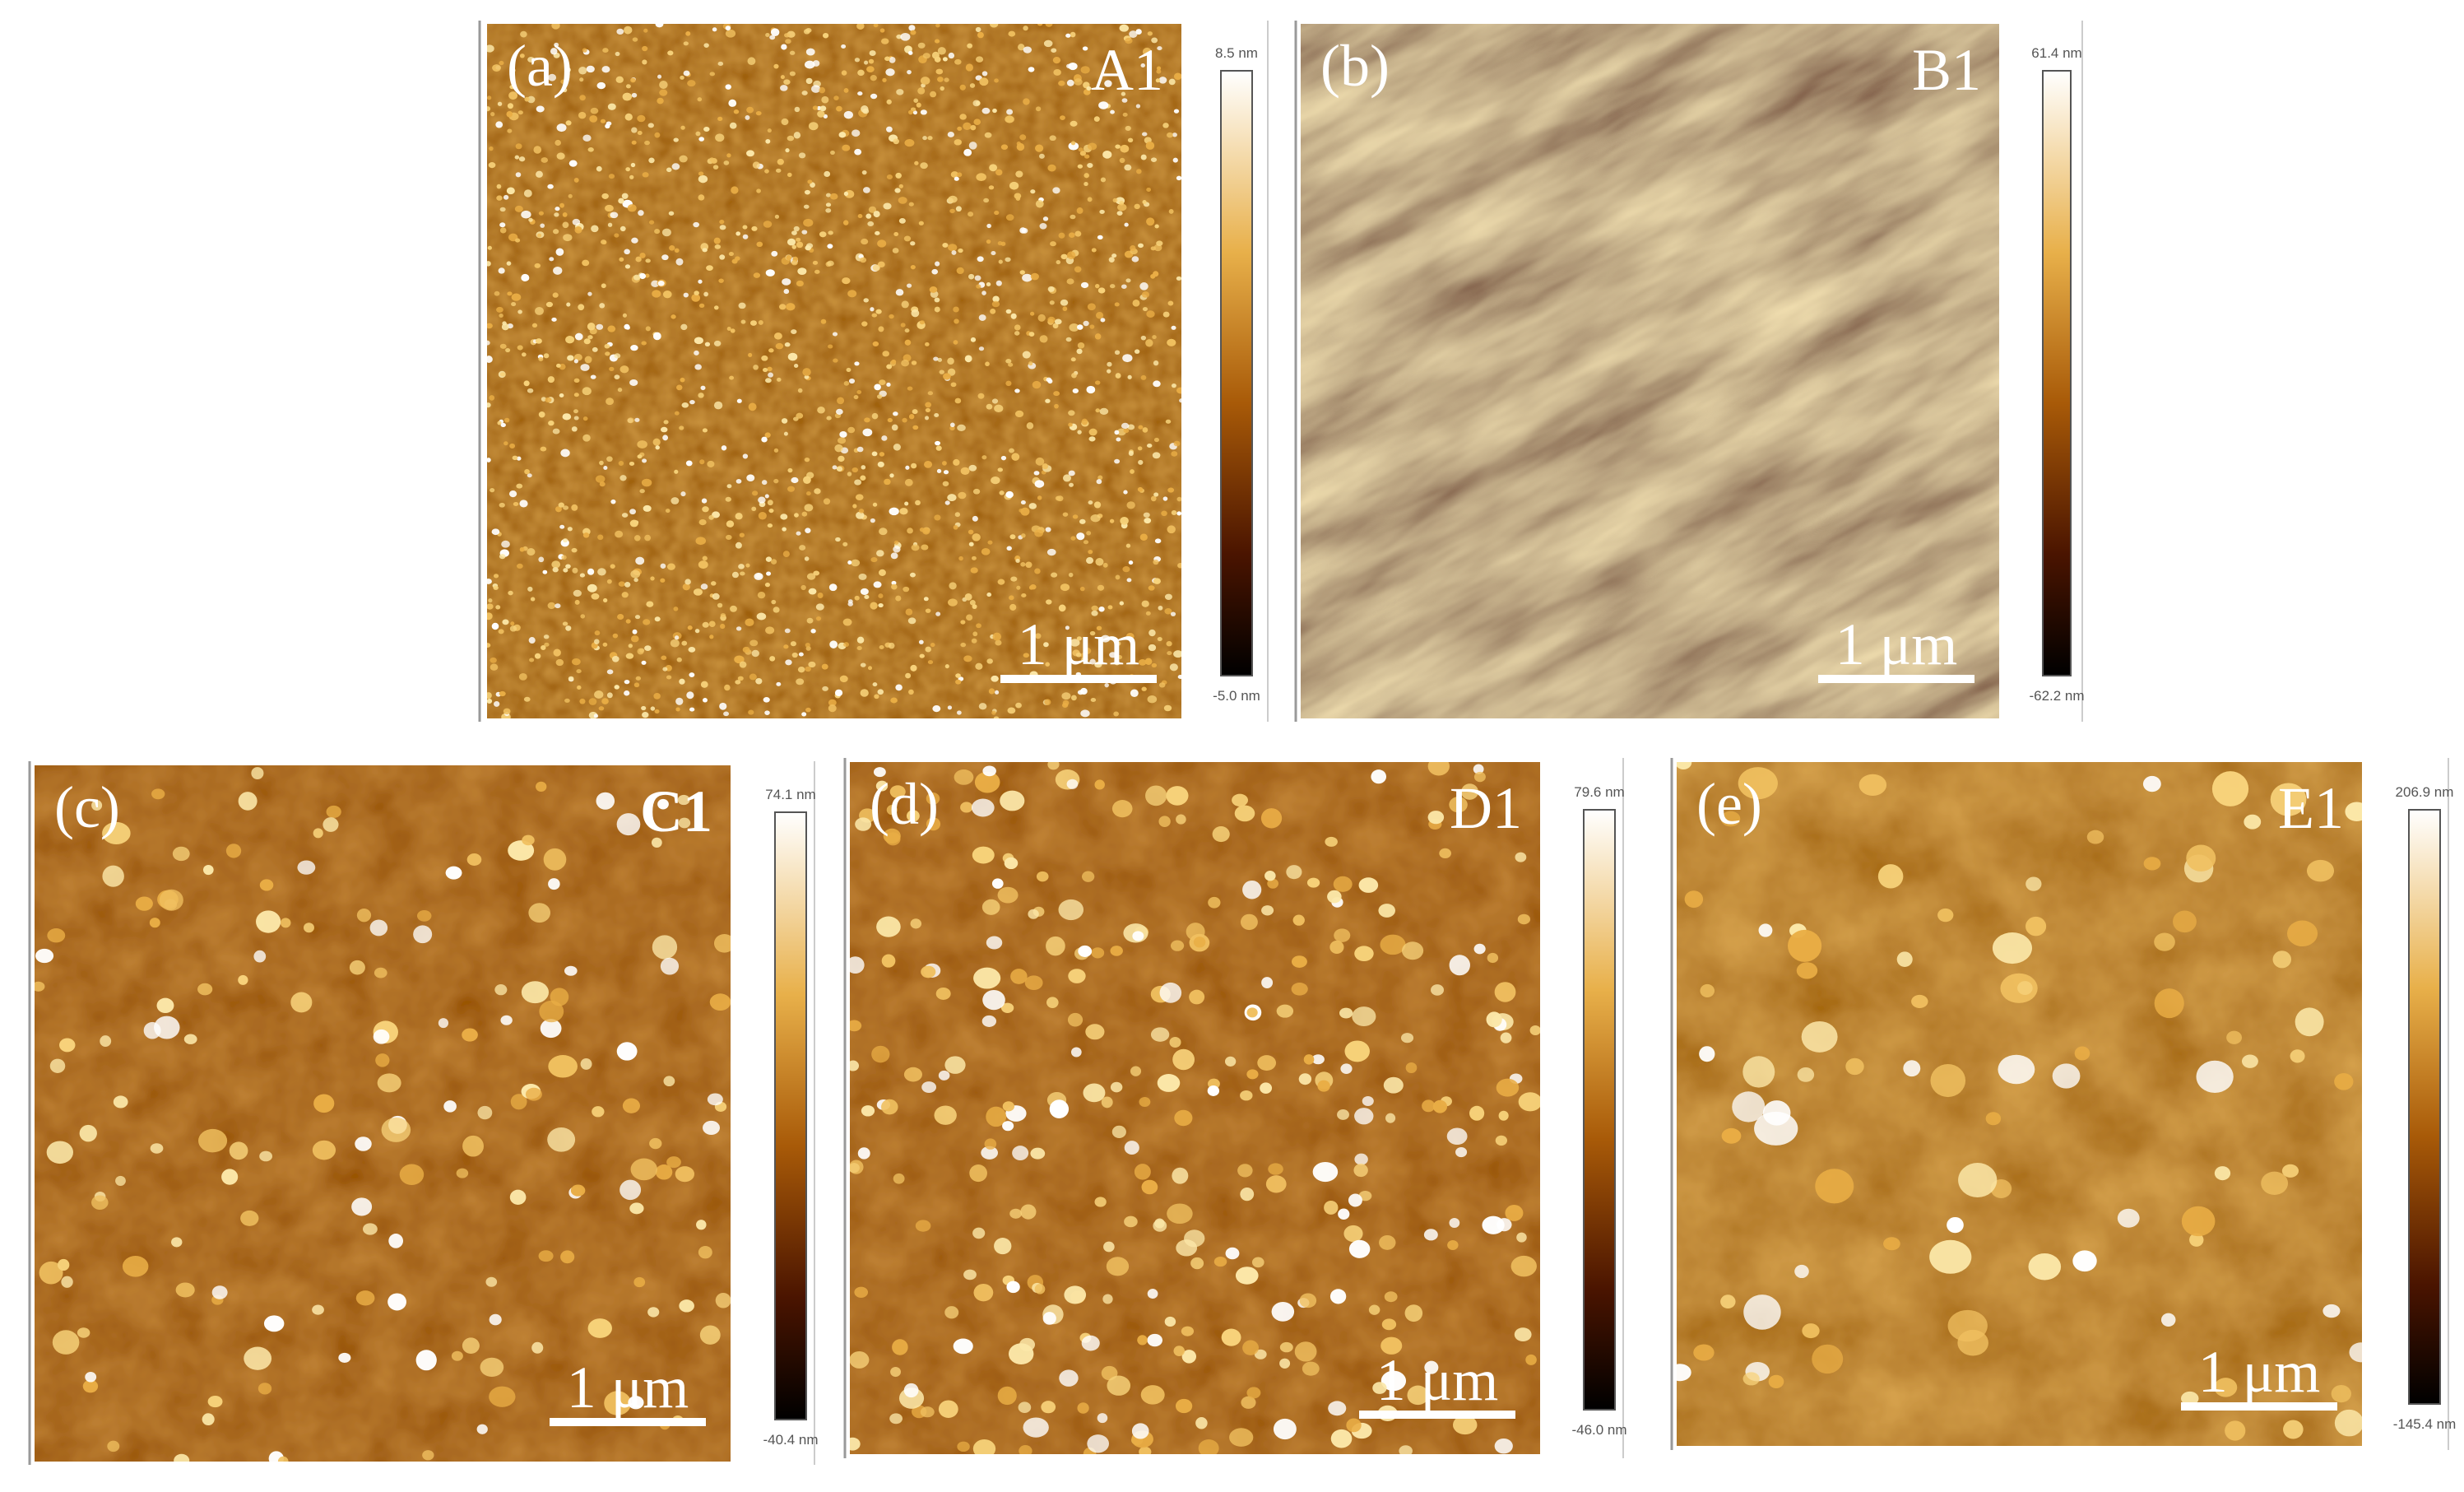 Image resolution: width=2464 pixels, height=1492 pixels. Describe the element at coordinates (790, 1440) in the screenshot. I see `colorbar-min: -40.4 nm` at that location.